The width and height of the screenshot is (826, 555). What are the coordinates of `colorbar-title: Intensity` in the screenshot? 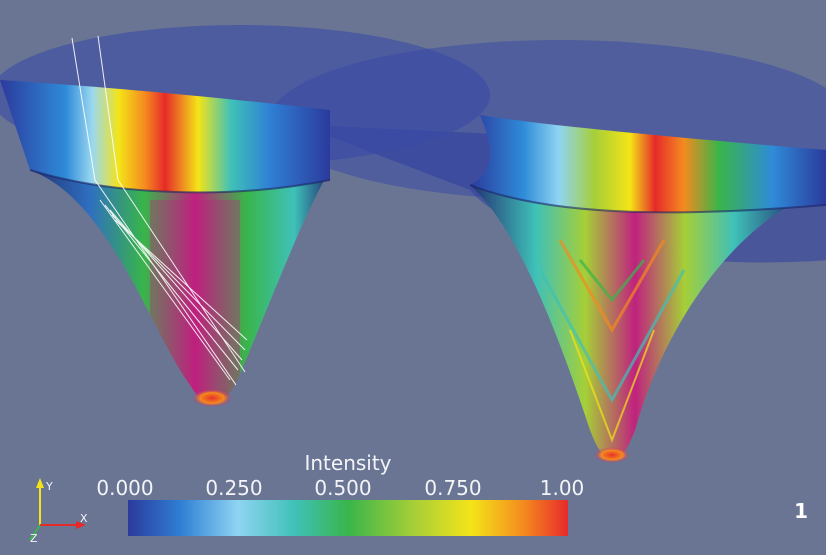 It's located at (347, 463).